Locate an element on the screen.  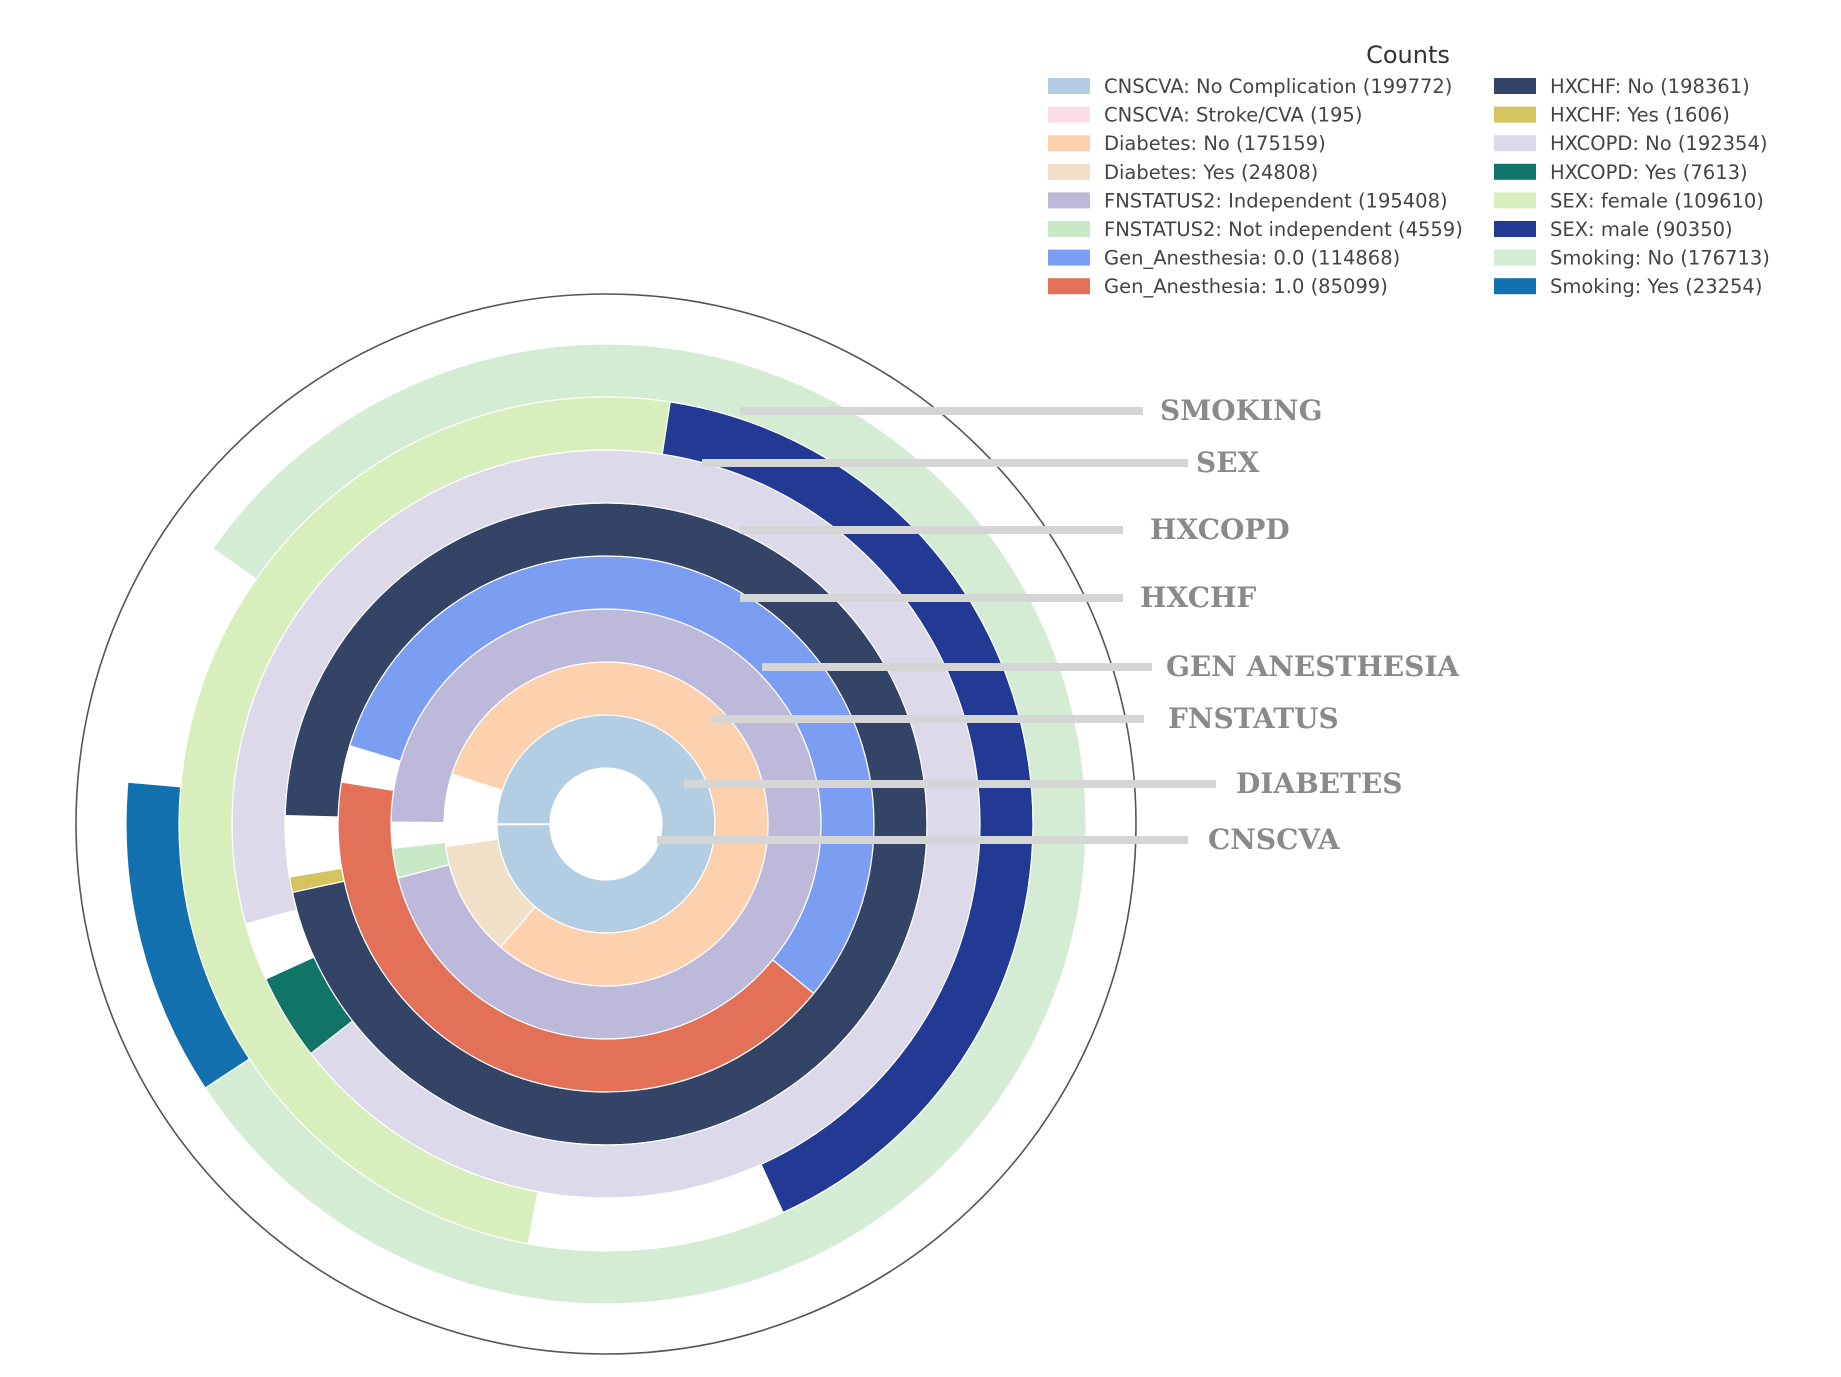
legend-entry: HXCHF: No (198361) is located at coordinates (1622, 86).